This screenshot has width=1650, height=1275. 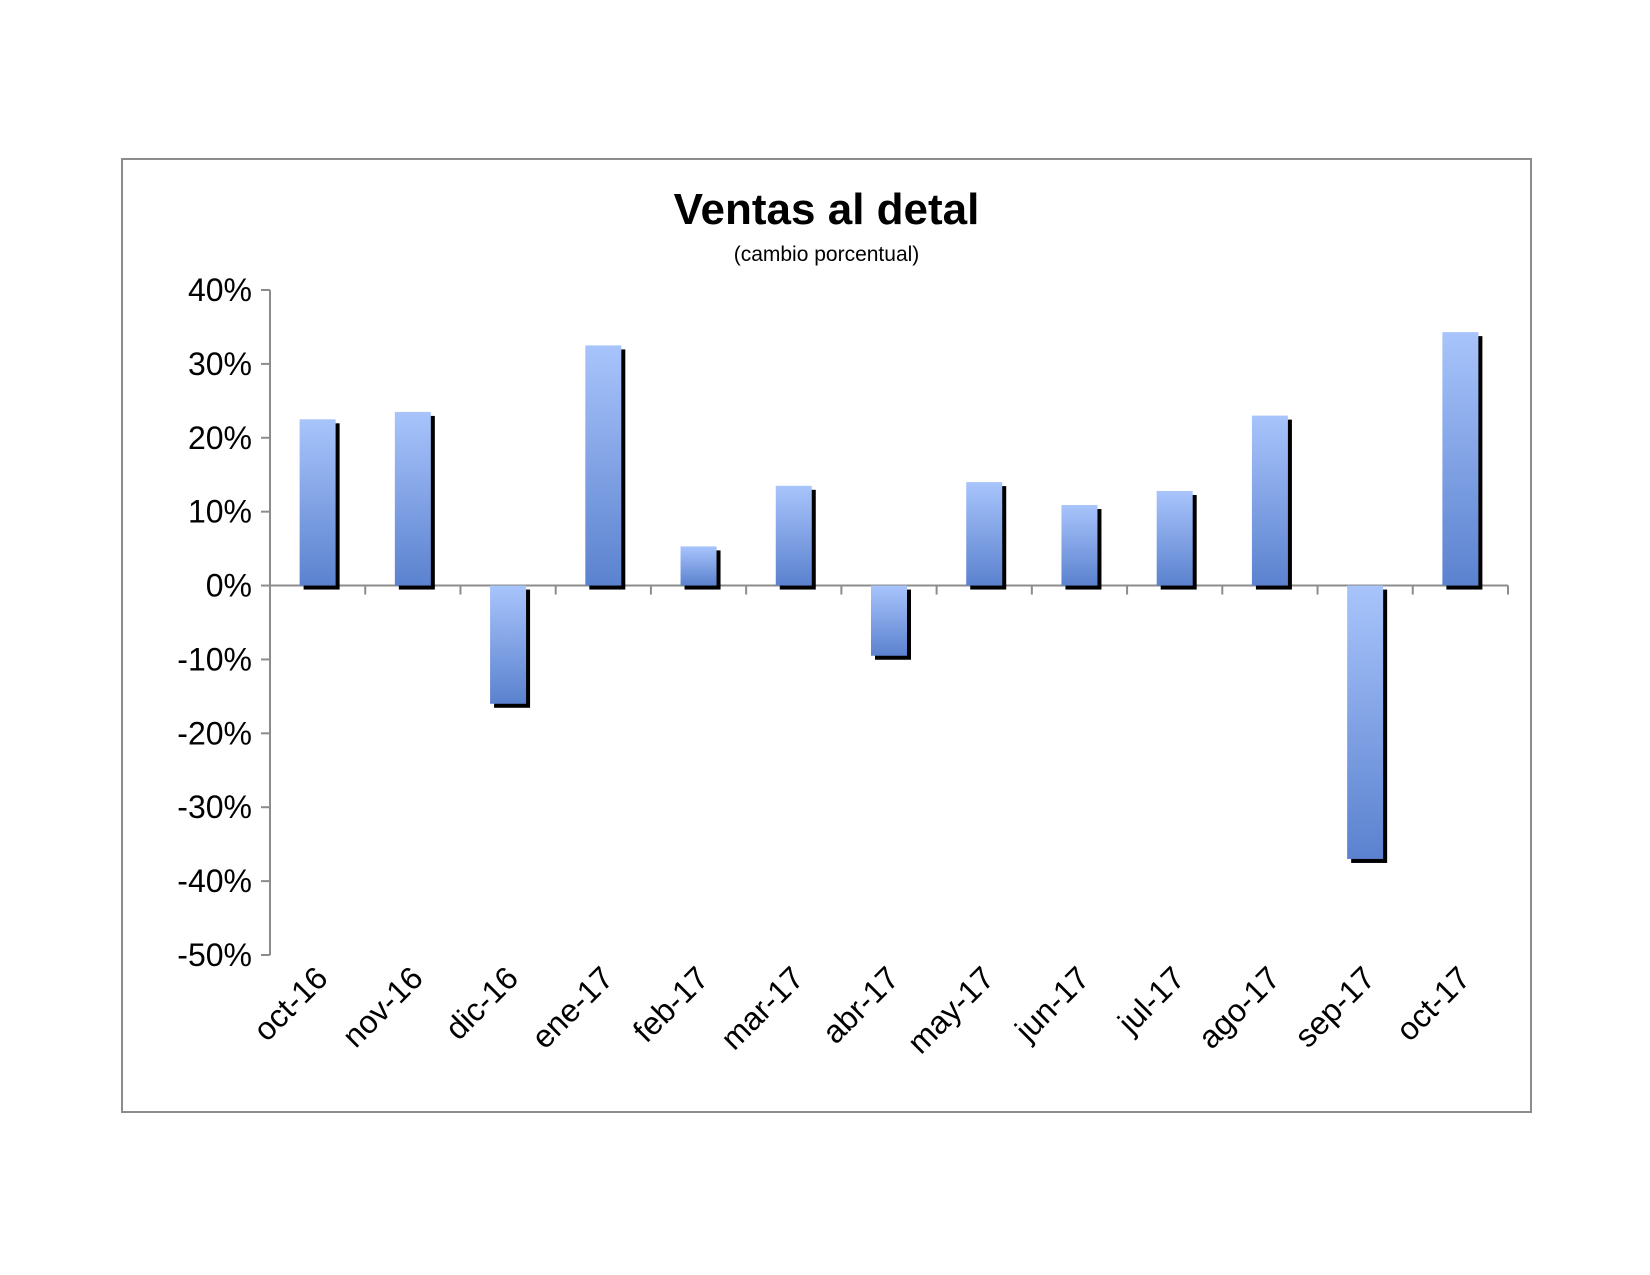 What do you see at coordinates (950, 1009) in the screenshot?
I see `x-tick-label: may-17` at bounding box center [950, 1009].